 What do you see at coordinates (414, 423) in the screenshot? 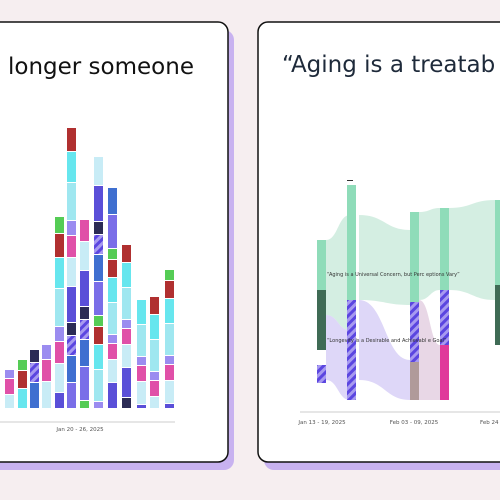
I see `x-label: Feb 03 - 09, 2025` at bounding box center [414, 423].